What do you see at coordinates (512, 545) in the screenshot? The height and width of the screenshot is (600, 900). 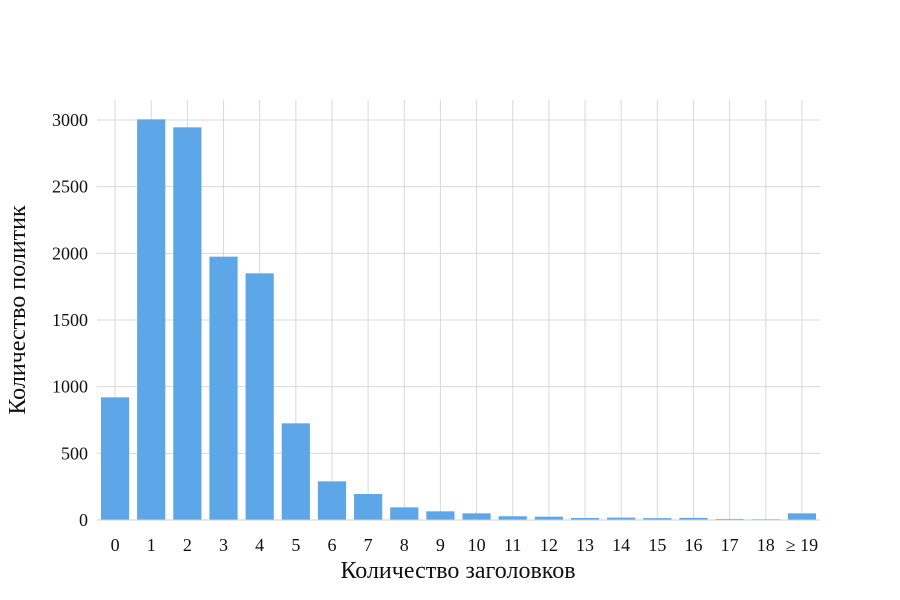 I see `x-tick-label-11: 11` at bounding box center [512, 545].